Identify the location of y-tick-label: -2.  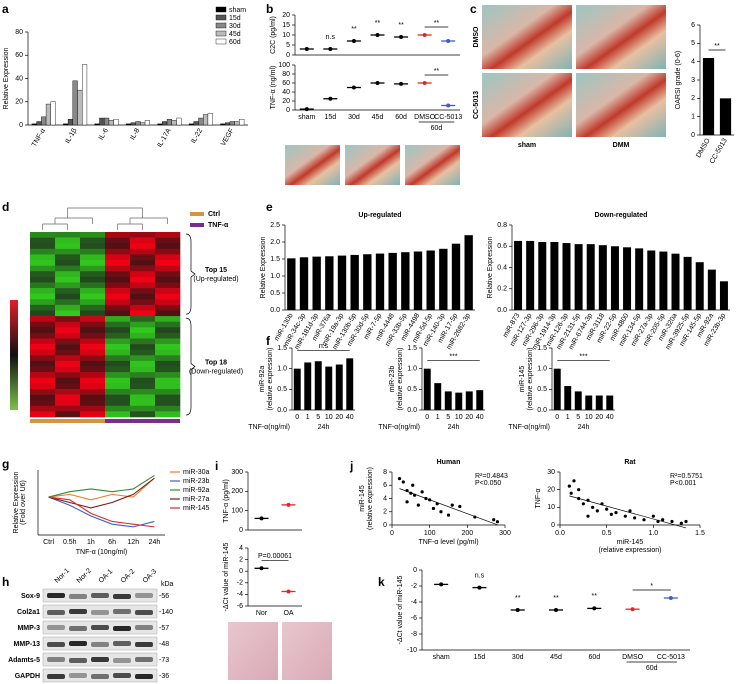
(414, 586).